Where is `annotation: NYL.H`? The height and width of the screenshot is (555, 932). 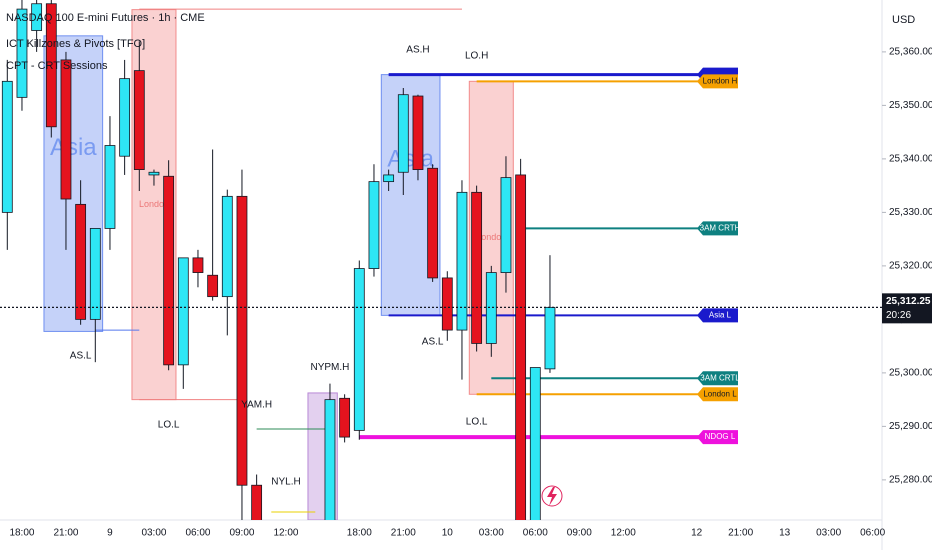 annotation: NYL.H is located at coordinates (285, 482).